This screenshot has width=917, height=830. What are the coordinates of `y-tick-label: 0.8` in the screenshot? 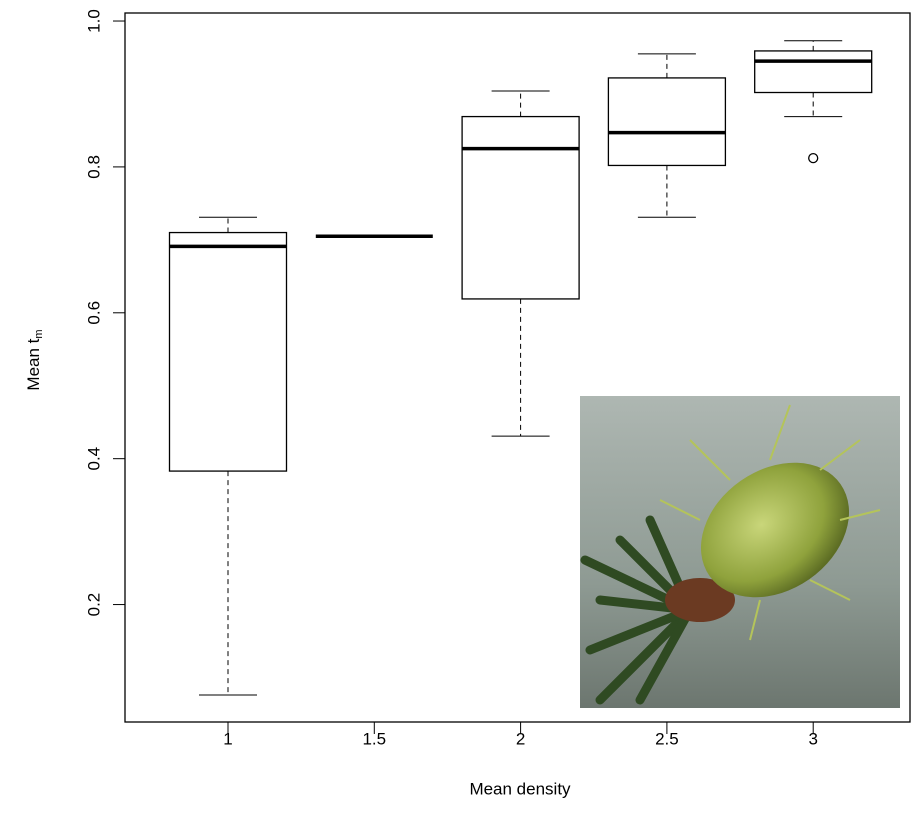 It's located at (93, 167).